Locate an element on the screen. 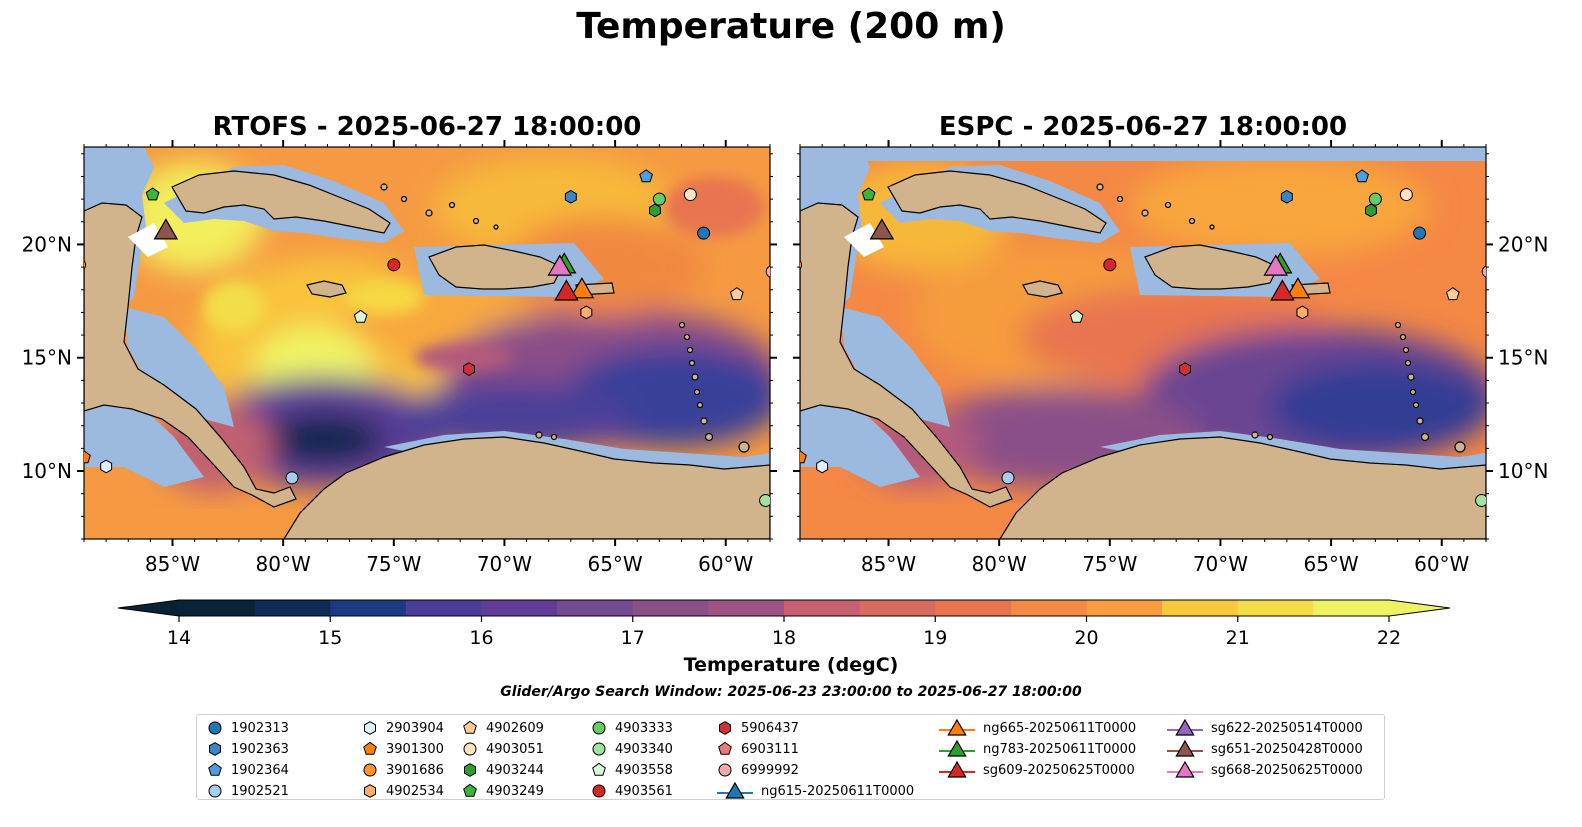 Image resolution: width=1582 pixels, height=827 pixels. legend-label: 6999992 is located at coordinates (770, 770).